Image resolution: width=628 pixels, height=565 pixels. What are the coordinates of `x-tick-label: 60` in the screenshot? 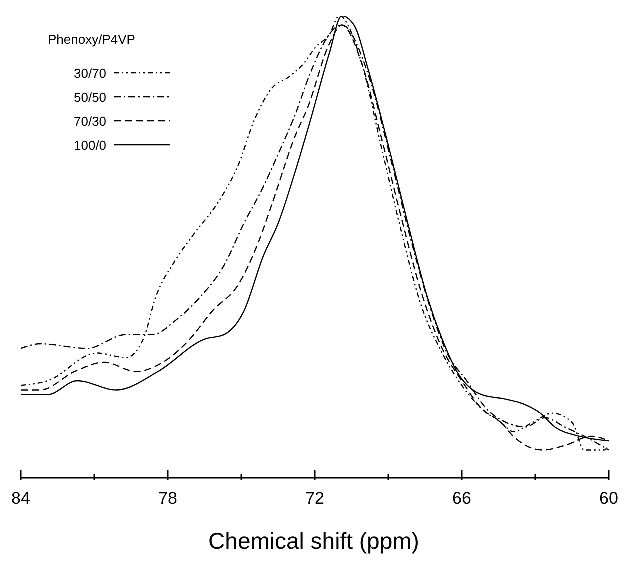 It's located at (609, 498).